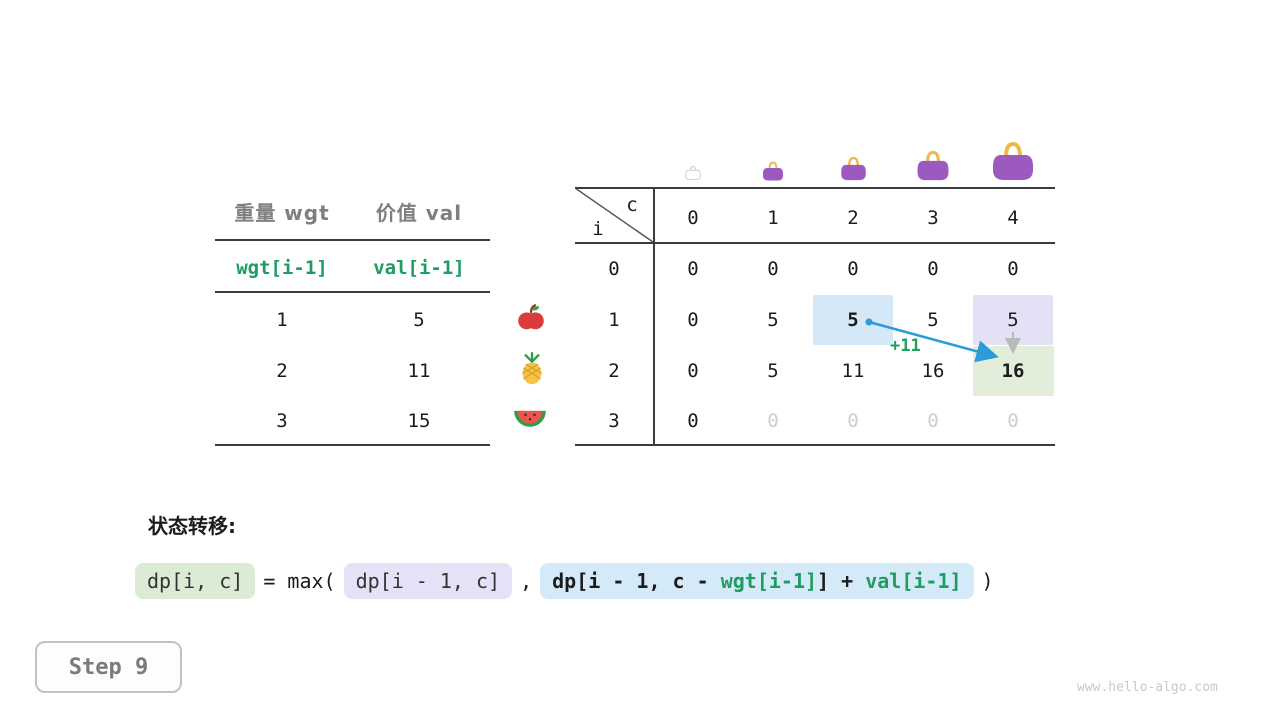 The height and width of the screenshot is (720, 1280). Describe the element at coordinates (598, 229) in the screenshot. I see `dp-corner-label-i: i` at that location.